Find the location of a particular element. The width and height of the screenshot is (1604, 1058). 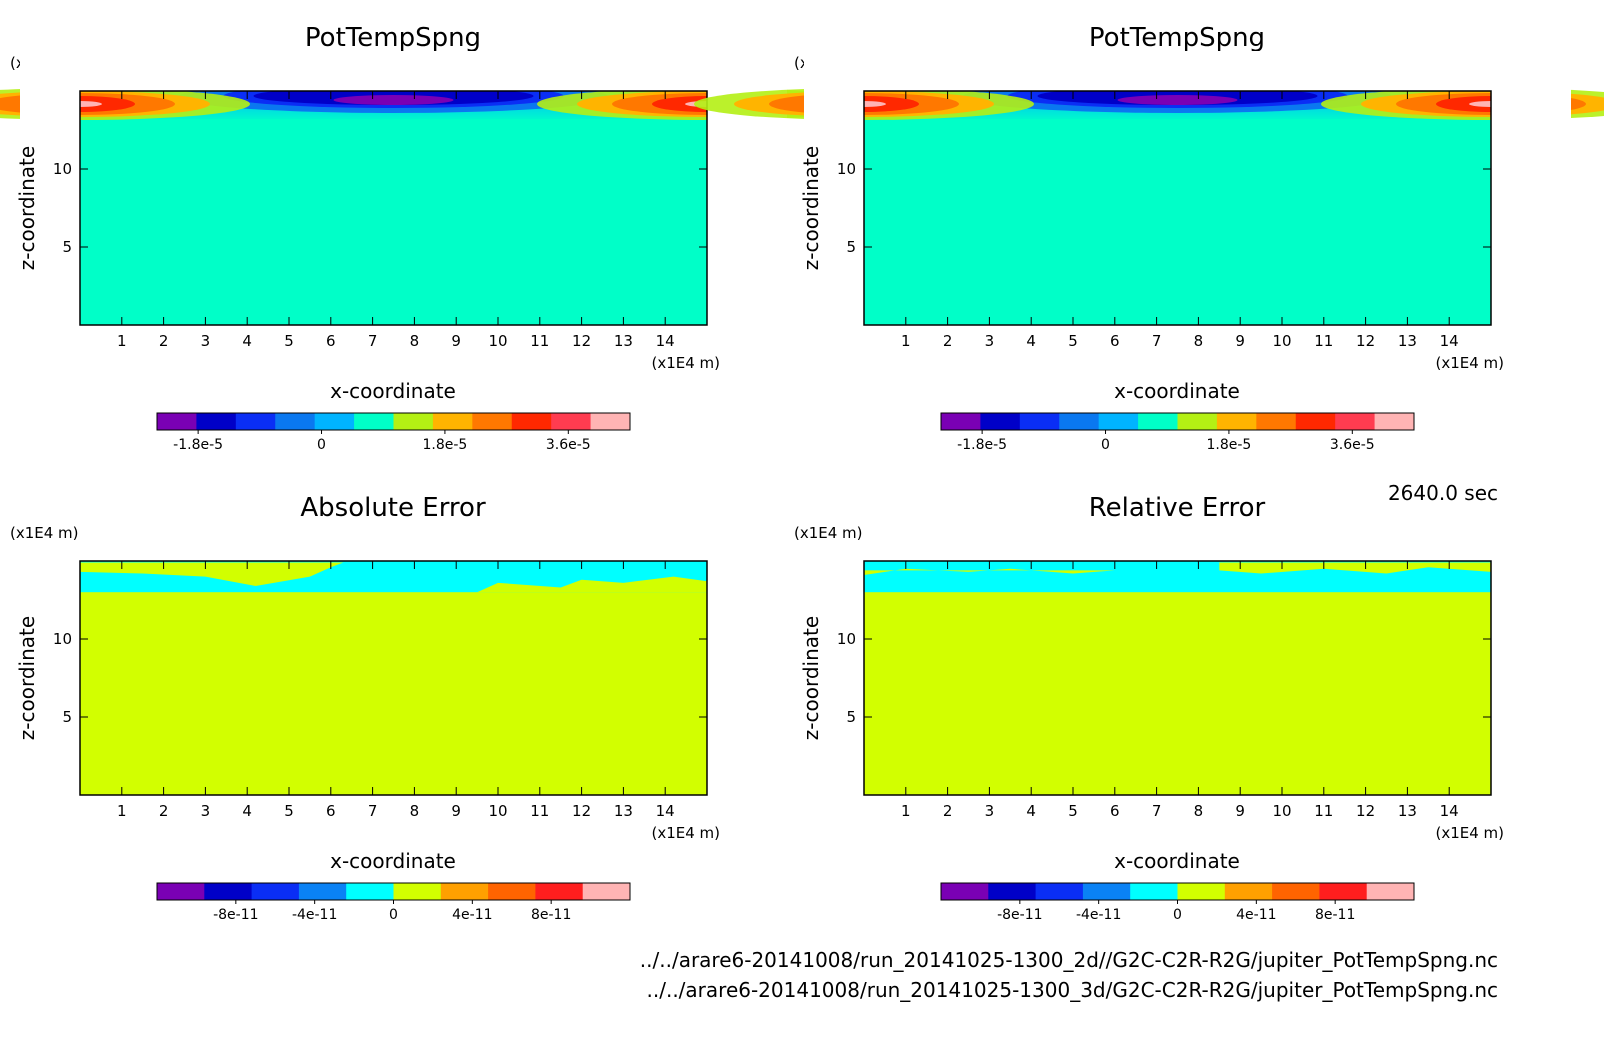

panel-title: Relative Error is located at coordinates (1177, 508).